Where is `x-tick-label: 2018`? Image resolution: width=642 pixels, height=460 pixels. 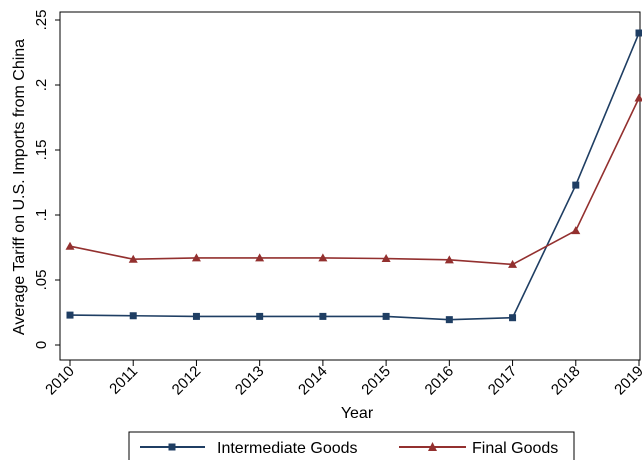
x-tick-label: 2018 is located at coordinates (566, 381).